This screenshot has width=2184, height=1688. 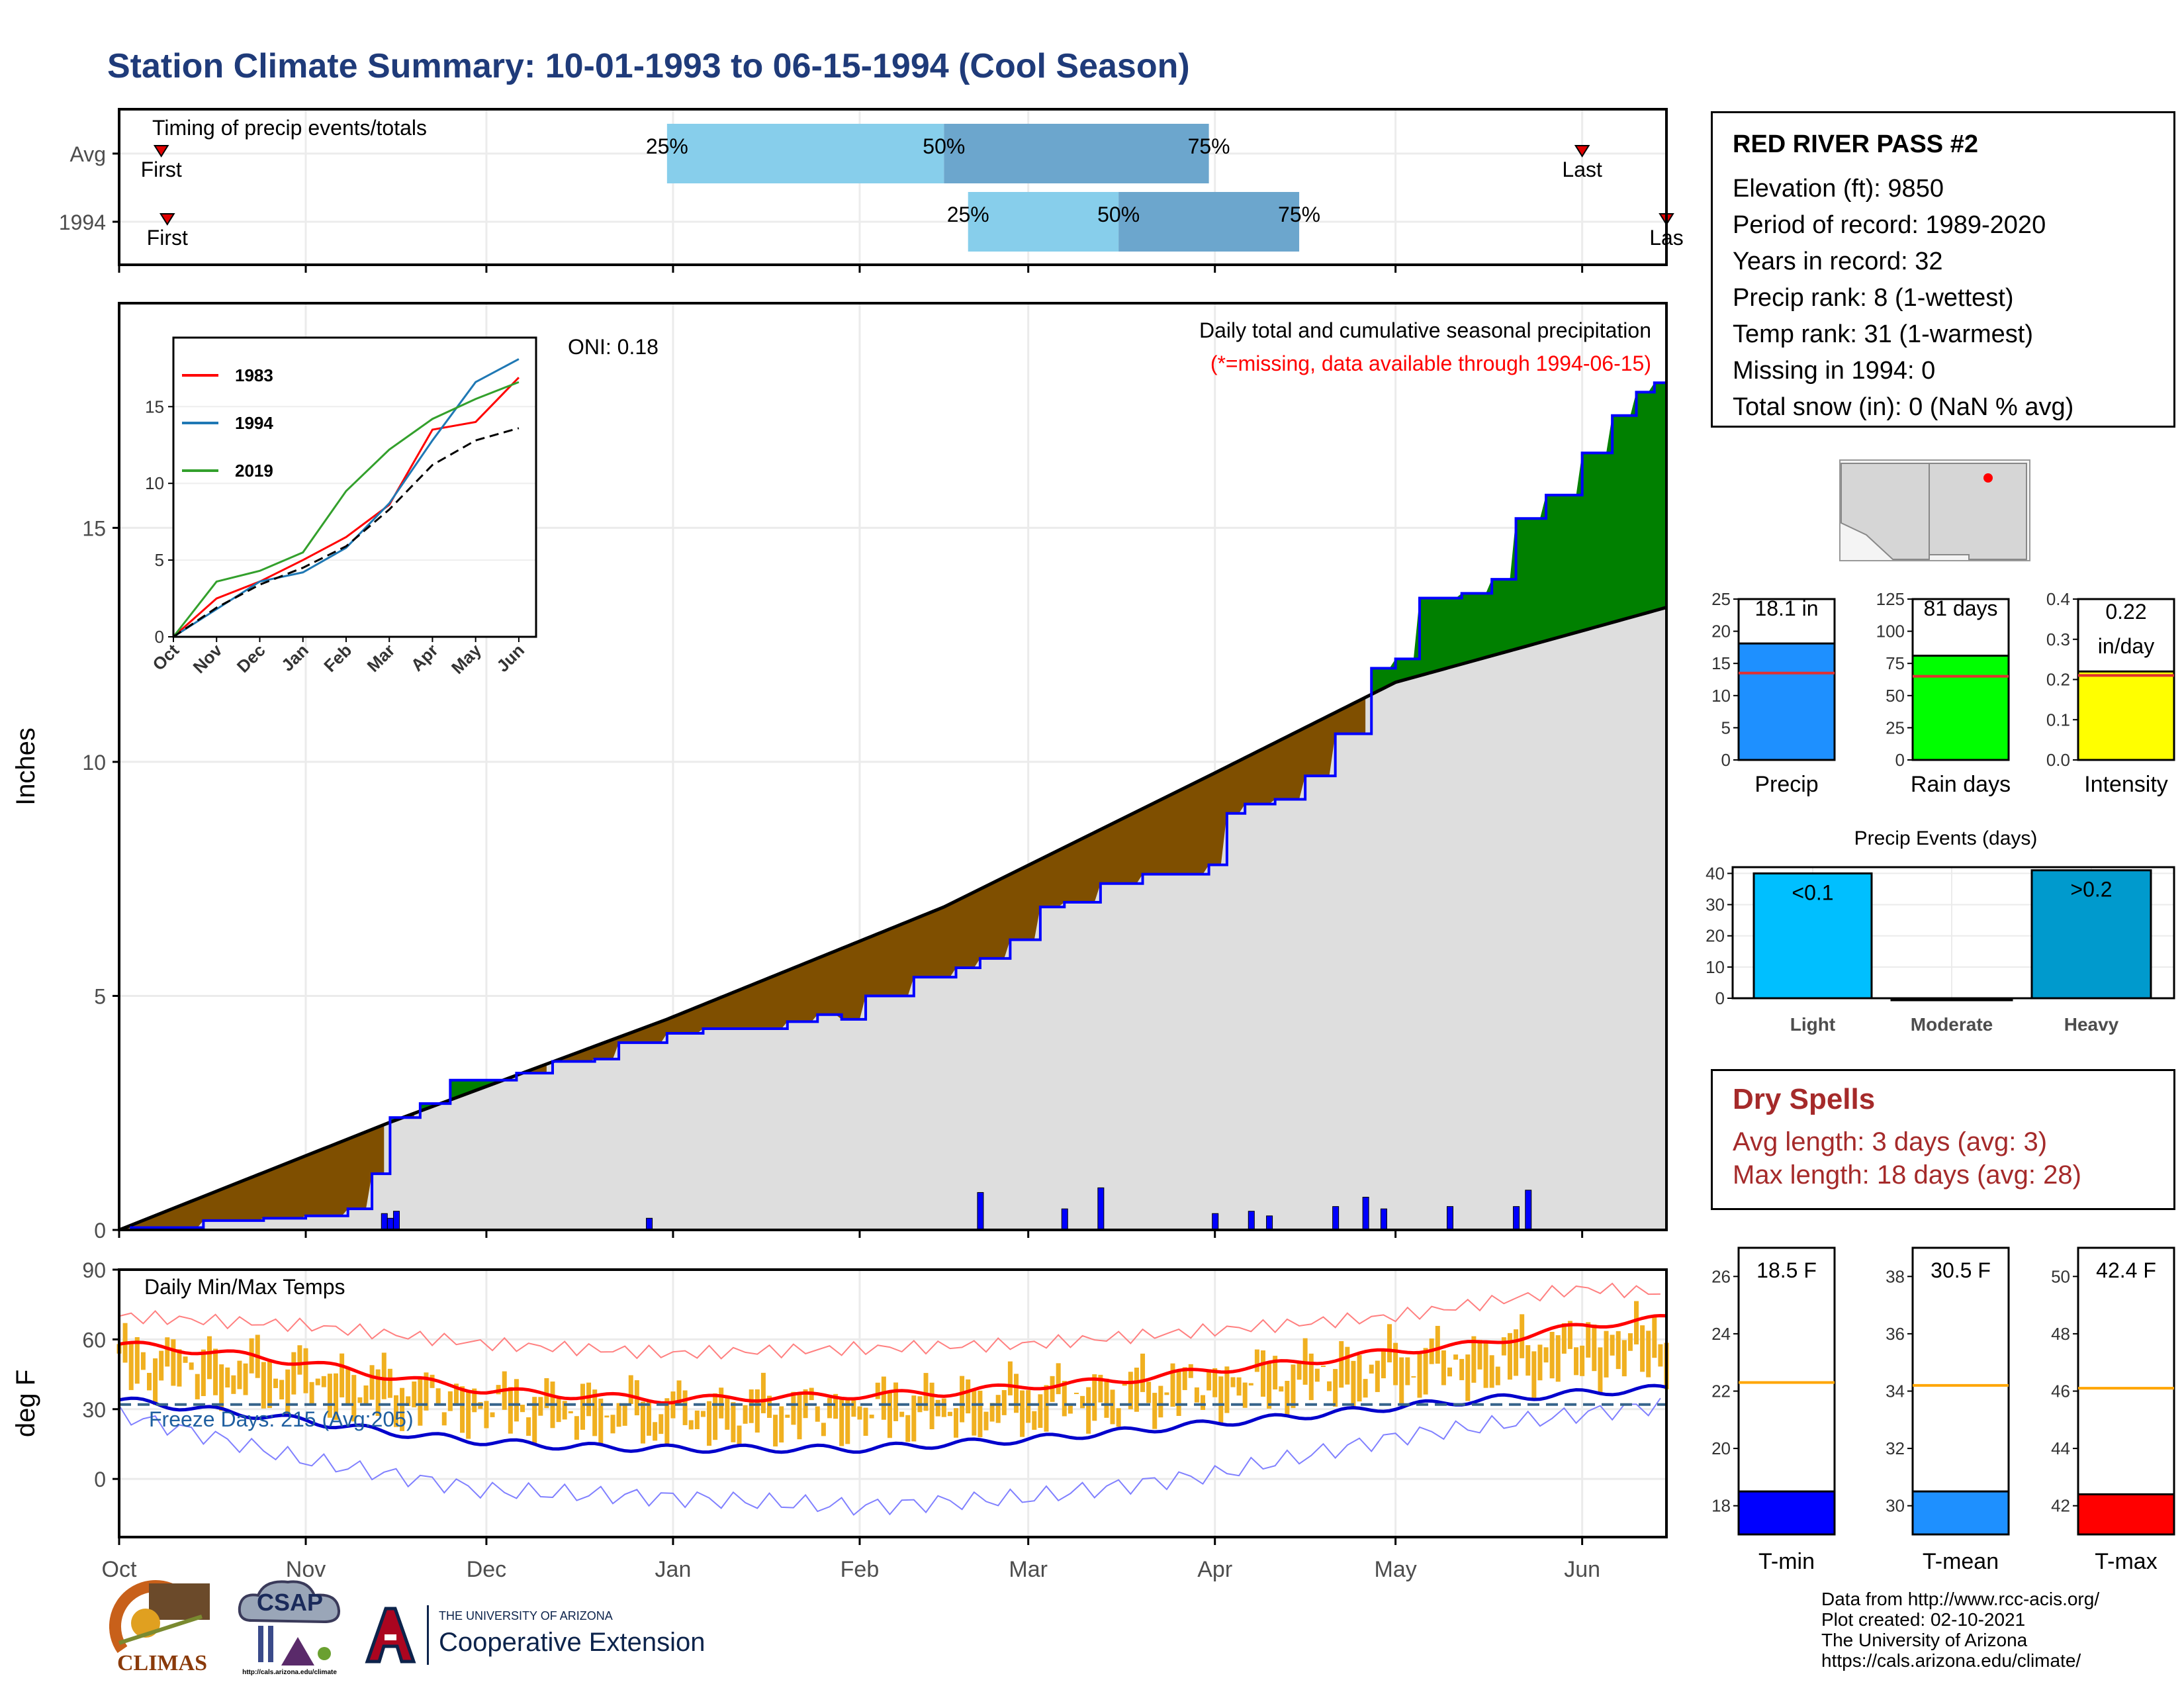 I want to click on csap-logo: CSAP http://cals.arizona.edu/climate, so click(x=289, y=1627).